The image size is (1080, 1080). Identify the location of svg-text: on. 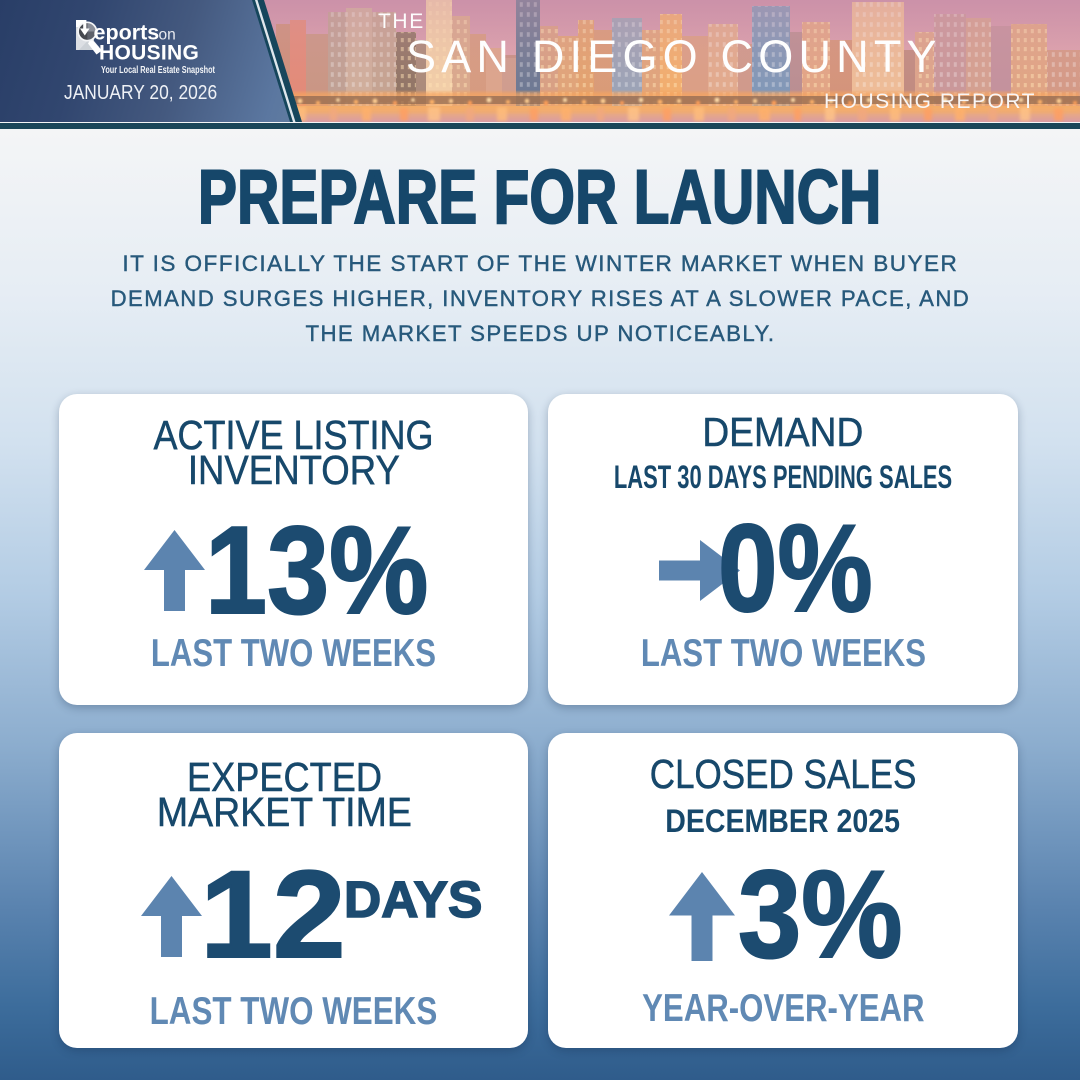
(167, 34).